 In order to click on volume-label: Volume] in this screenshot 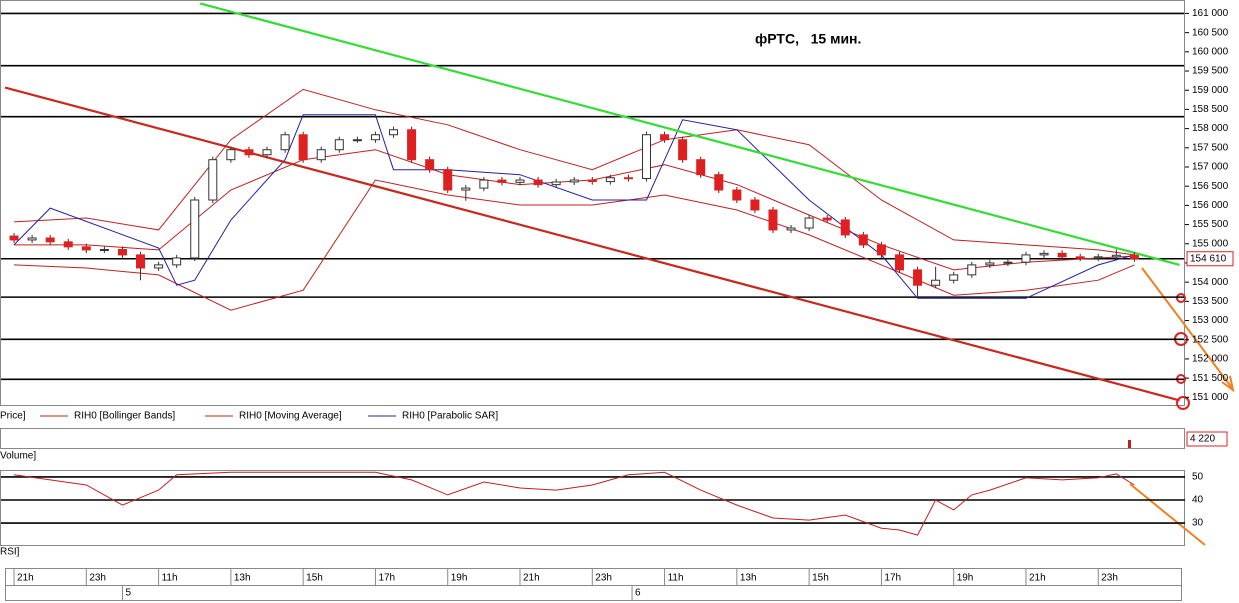, I will do `click(18, 456)`.